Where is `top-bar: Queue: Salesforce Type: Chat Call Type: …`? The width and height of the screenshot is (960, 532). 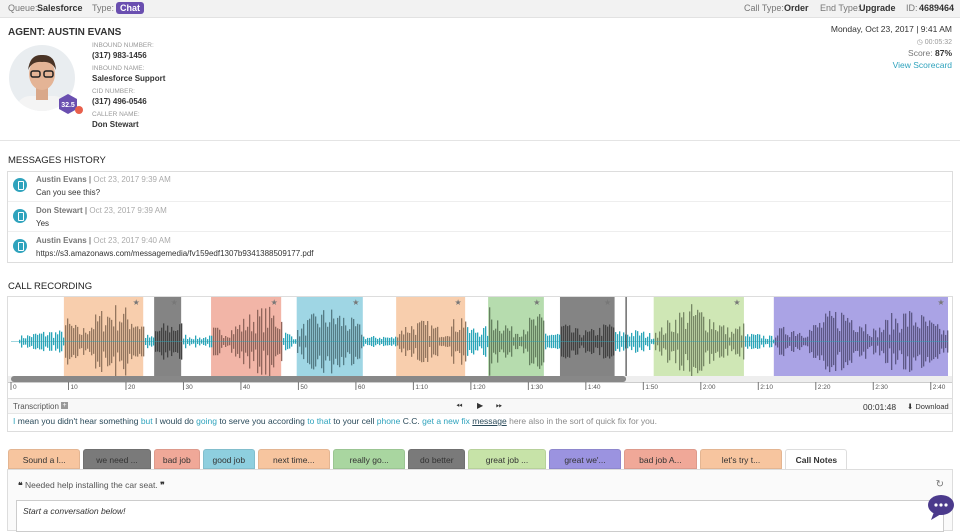 top-bar: Queue: Salesforce Type: Chat Call Type: … is located at coordinates (480, 9).